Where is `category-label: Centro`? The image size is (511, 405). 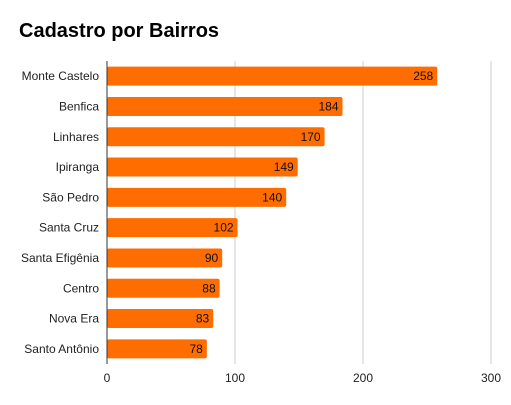
category-label: Centro is located at coordinates (81, 288).